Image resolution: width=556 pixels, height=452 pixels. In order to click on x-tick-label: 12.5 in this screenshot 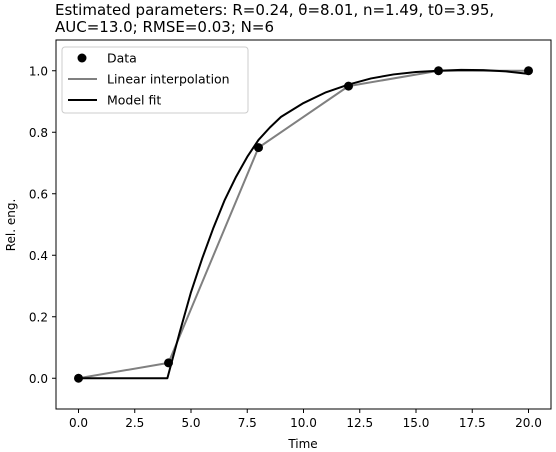, I will do `click(359, 423)`.